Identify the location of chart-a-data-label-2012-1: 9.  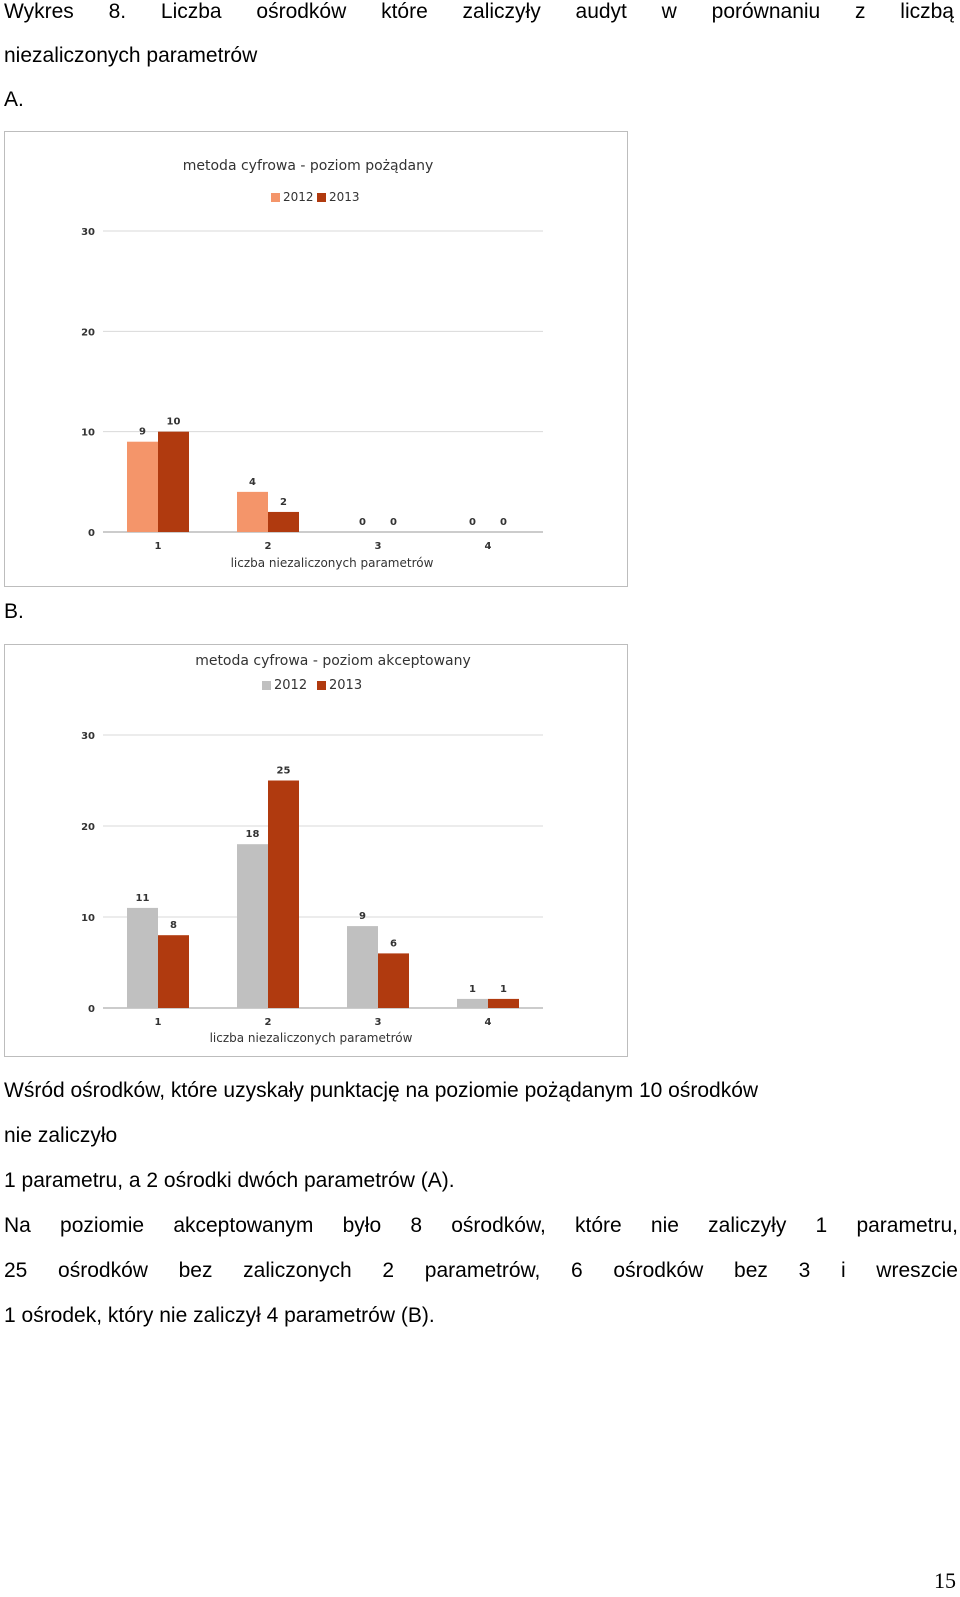
(142, 432).